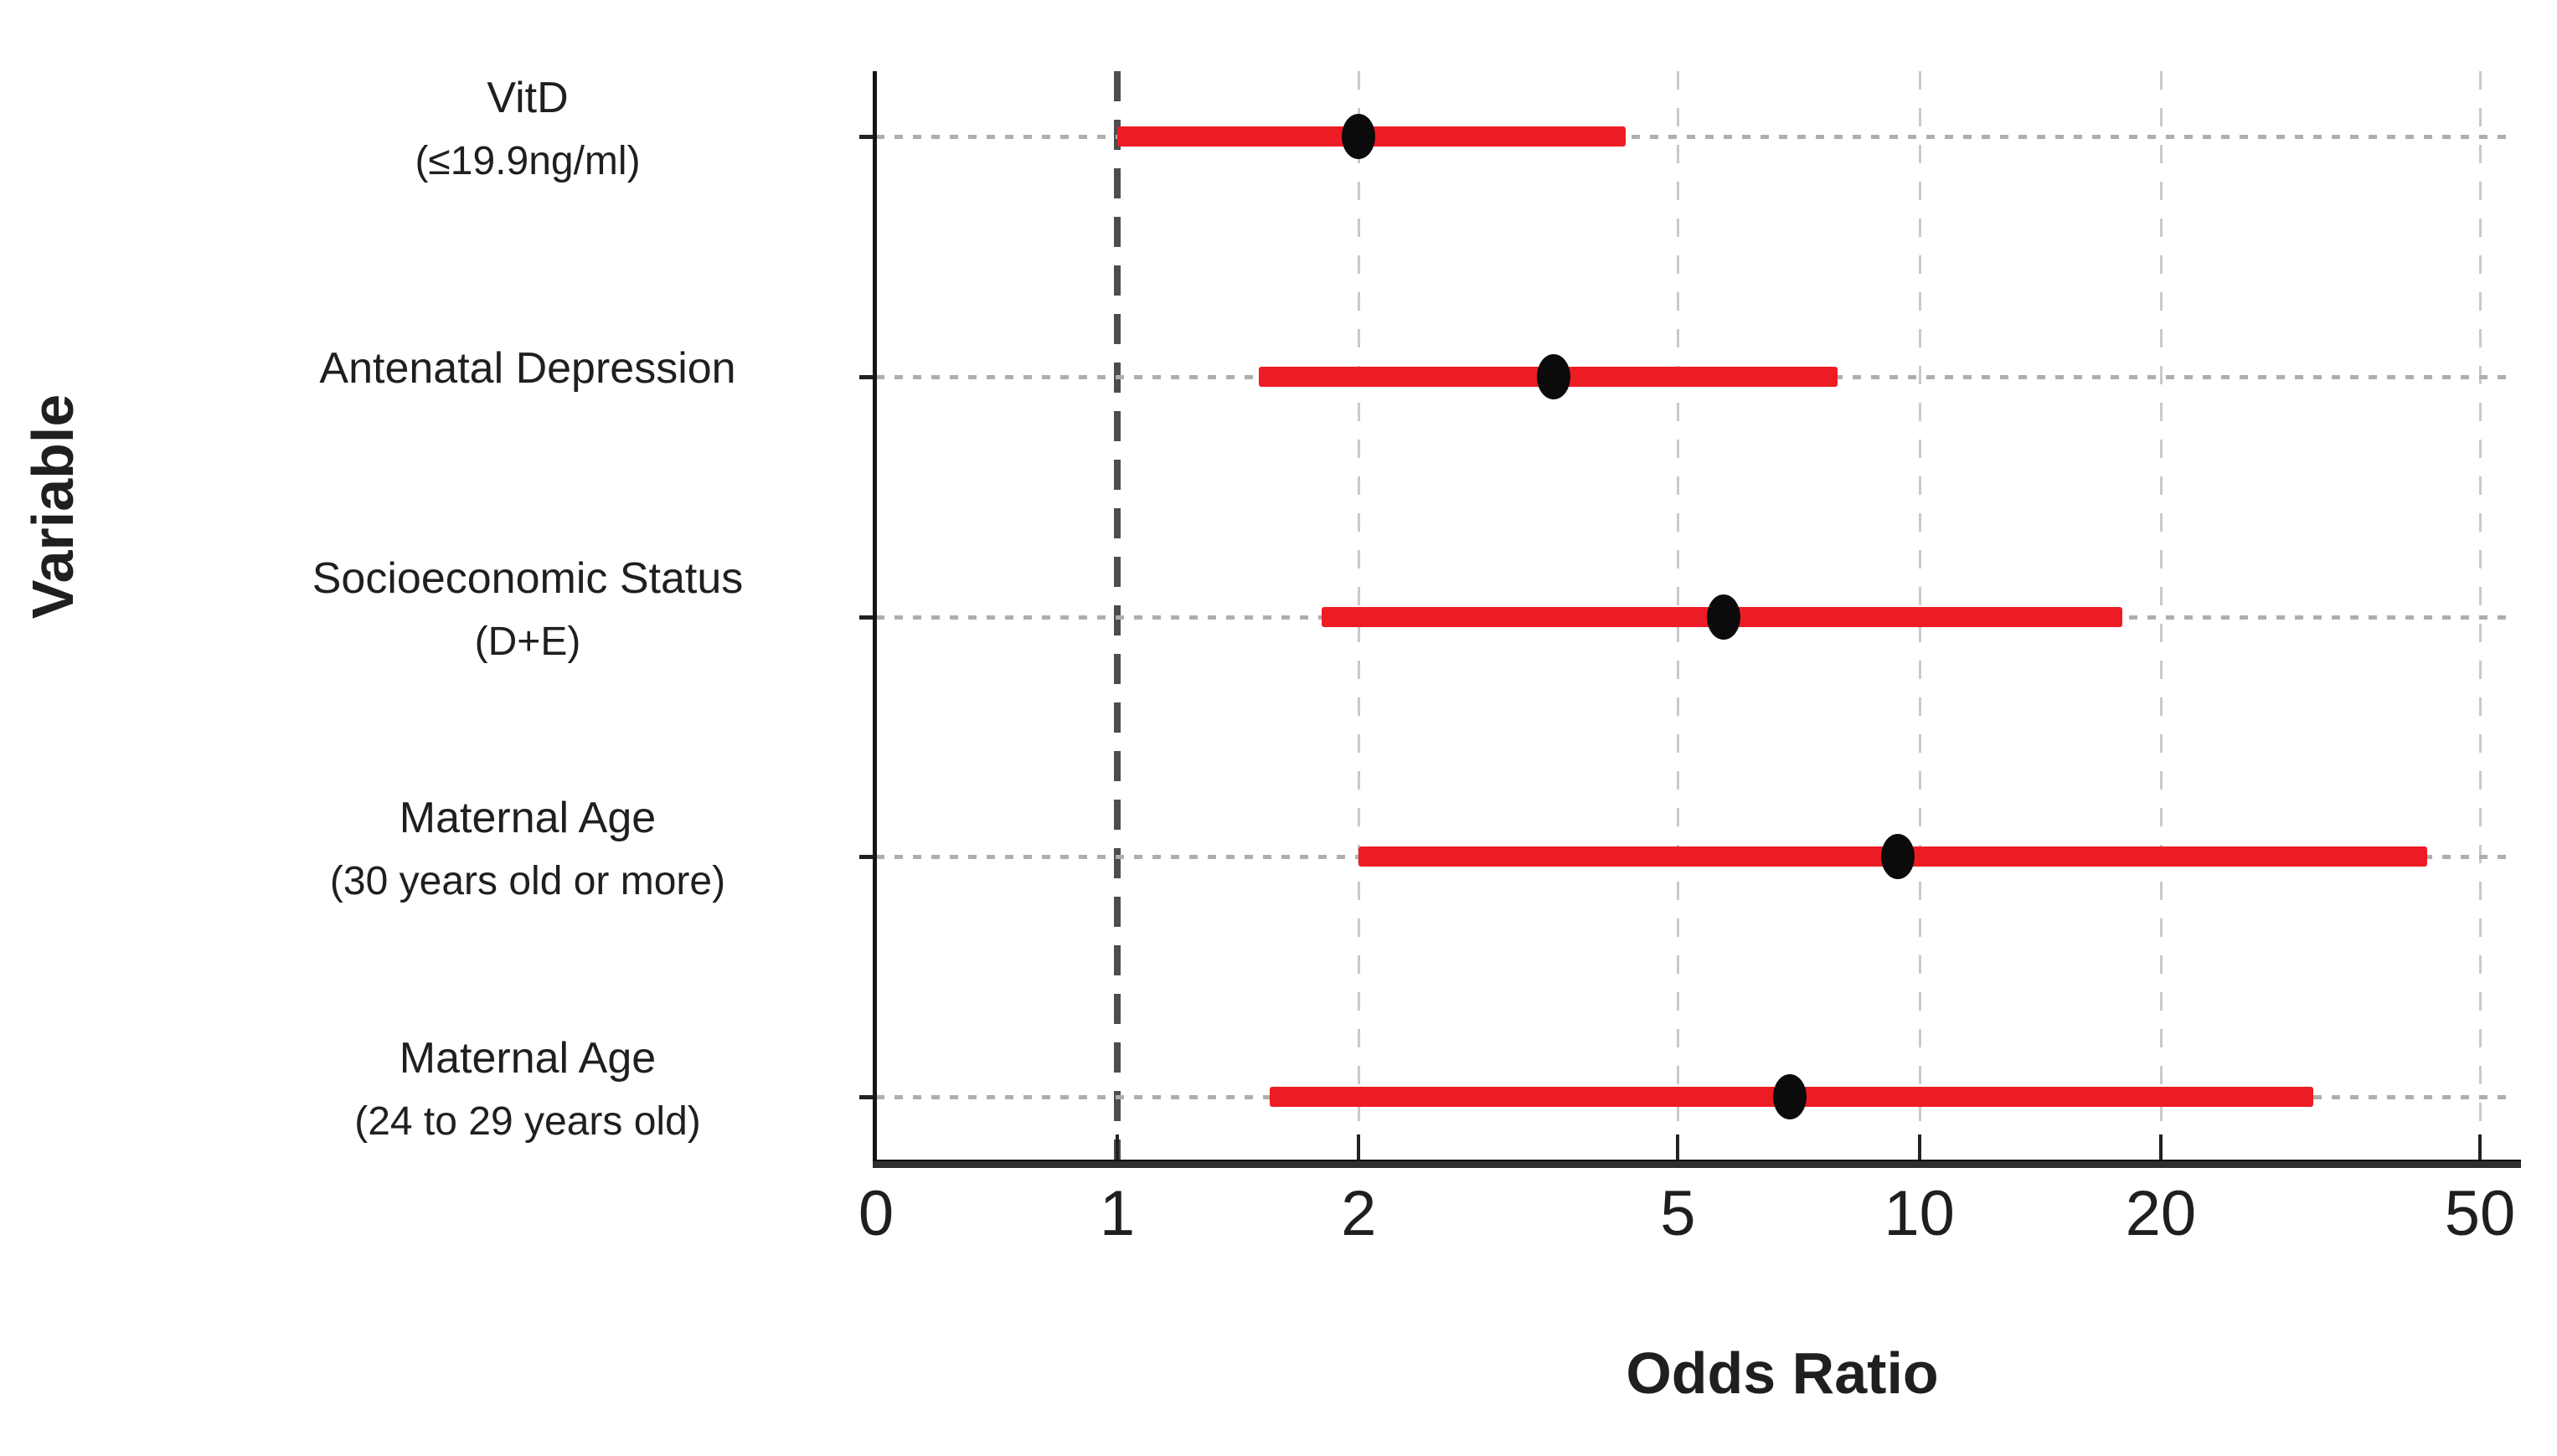 Image resolution: width=2557 pixels, height=1456 pixels. I want to click on row-label: Socioeconomic Status (D+E), so click(527, 608).